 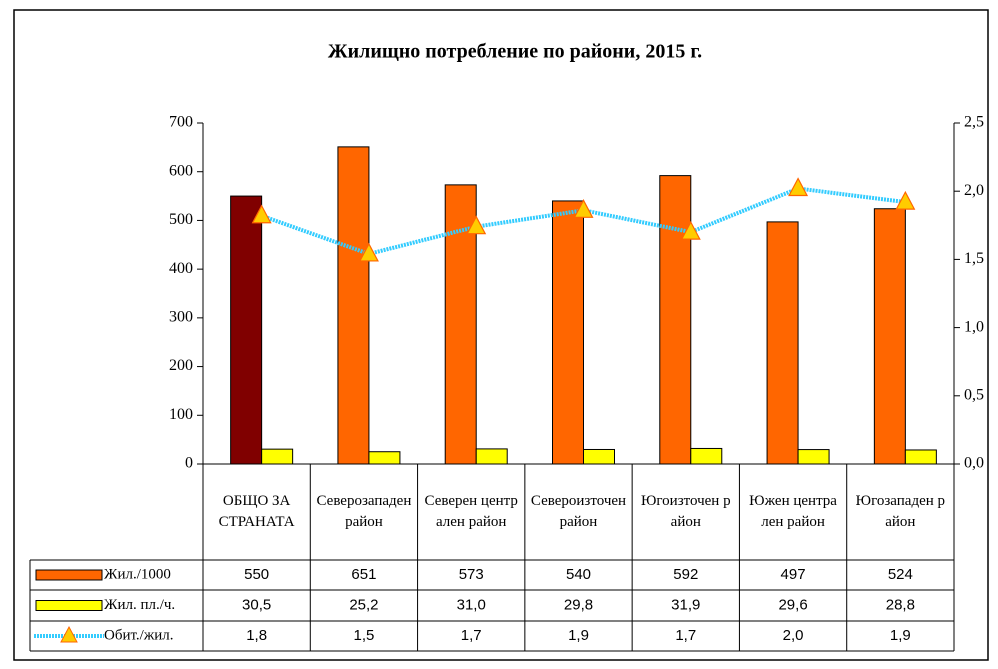 What do you see at coordinates (793, 635) in the screenshot?
I see `table-value: 2,0` at bounding box center [793, 635].